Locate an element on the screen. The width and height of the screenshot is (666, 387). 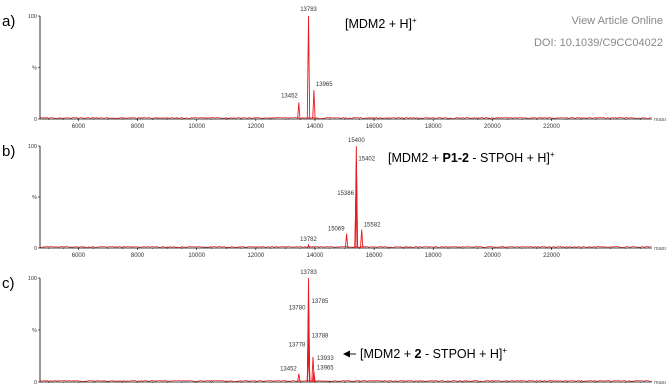
arrow-head is located at coordinates (346, 354).